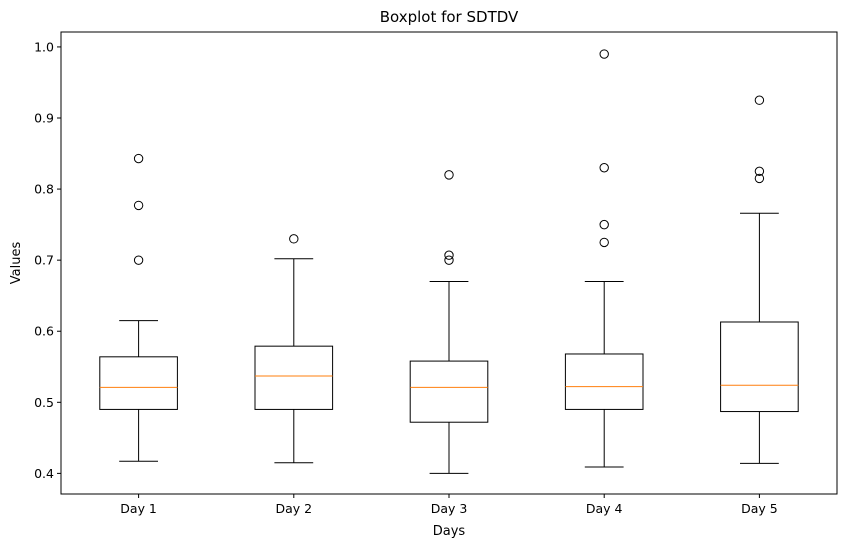 The image size is (846, 547). Describe the element at coordinates (44, 402) in the screenshot. I see `y-tick-label: 0.5` at that location.